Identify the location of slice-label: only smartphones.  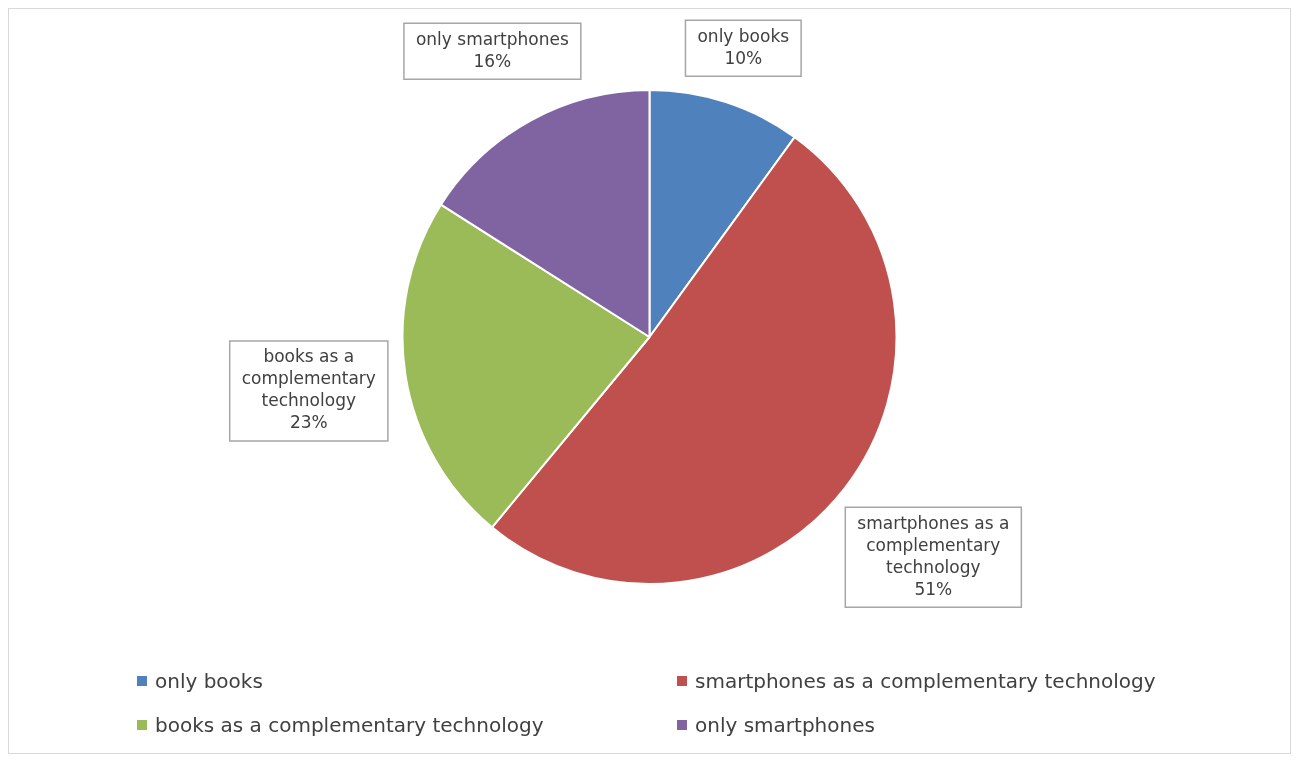
(492, 38).